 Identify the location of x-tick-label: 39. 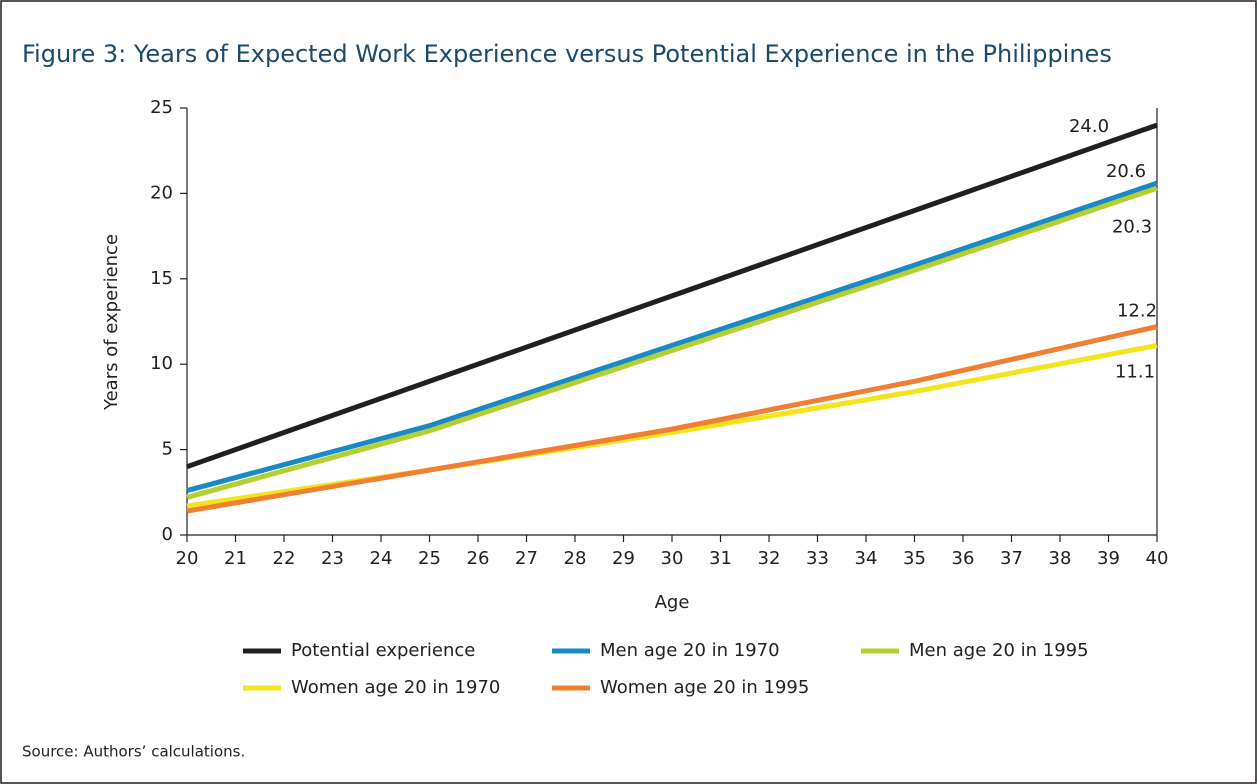
(1108, 558).